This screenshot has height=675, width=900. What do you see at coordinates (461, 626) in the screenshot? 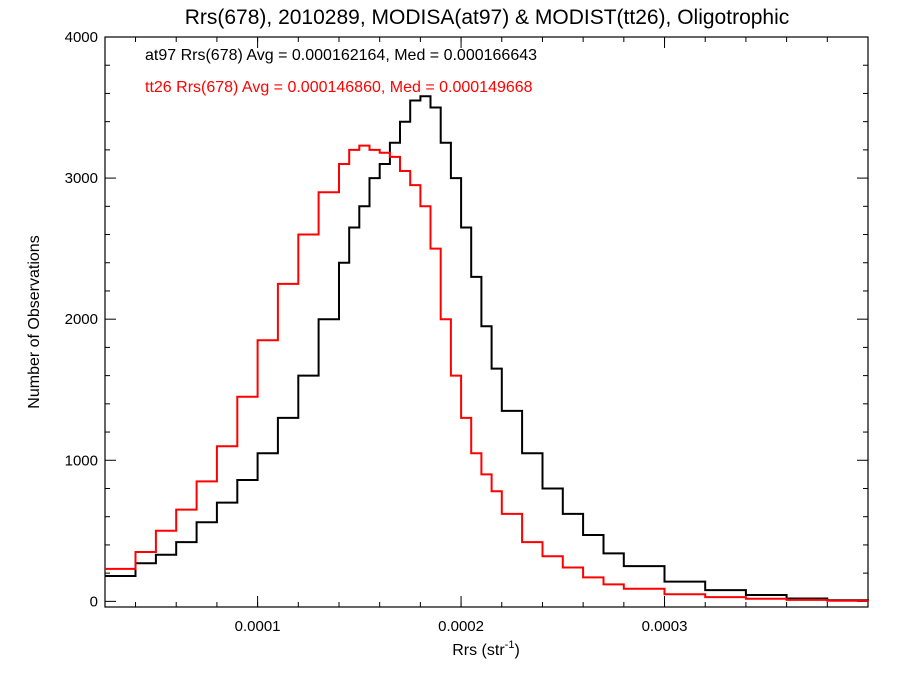
I see `x-tick-label: 0.0002` at bounding box center [461, 626].